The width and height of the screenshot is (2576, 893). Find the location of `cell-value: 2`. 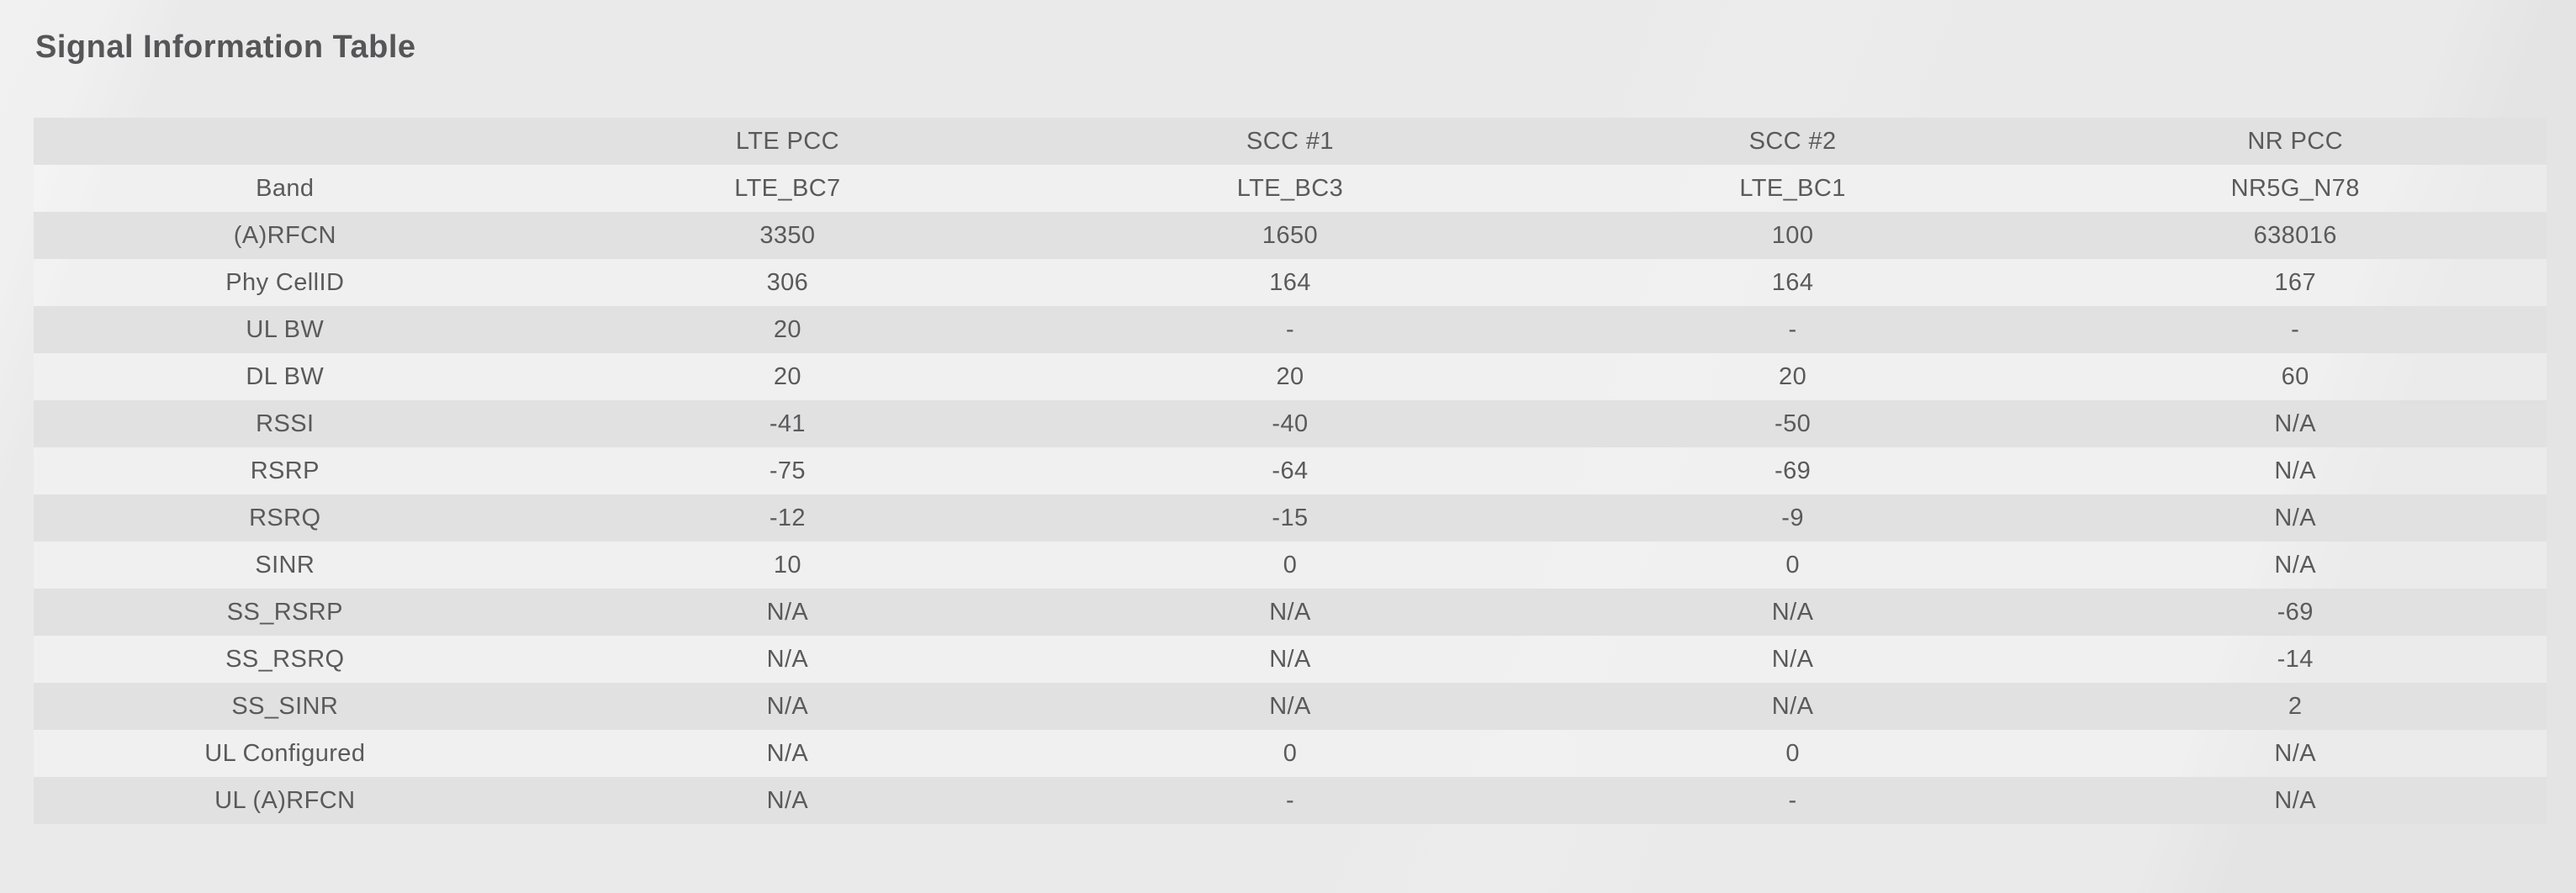

cell-value: 2 is located at coordinates (2295, 706).